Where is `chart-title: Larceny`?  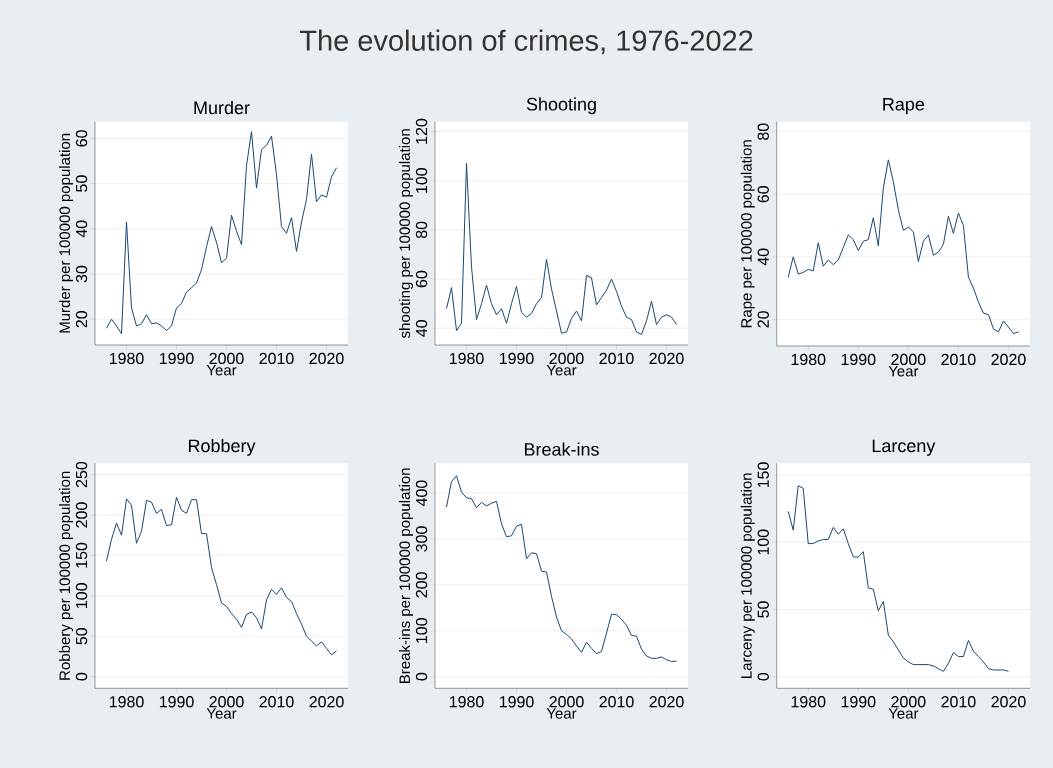 chart-title: Larceny is located at coordinates (904, 447).